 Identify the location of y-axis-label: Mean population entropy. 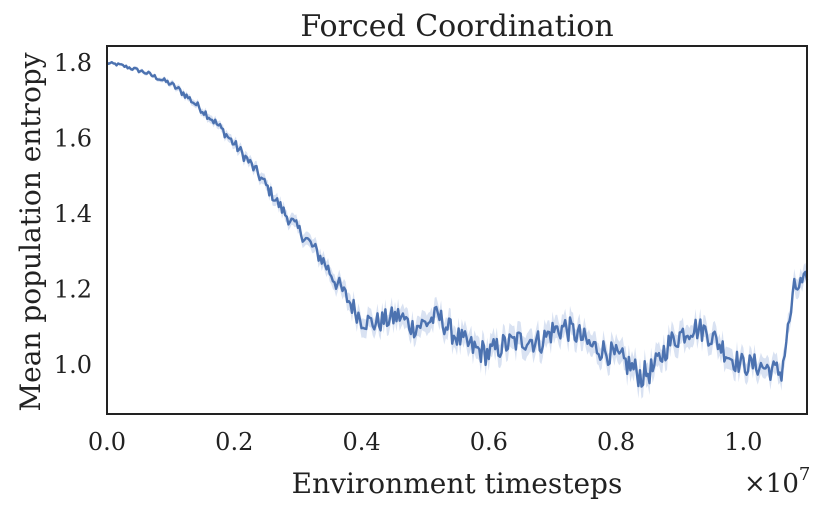
(30, 231).